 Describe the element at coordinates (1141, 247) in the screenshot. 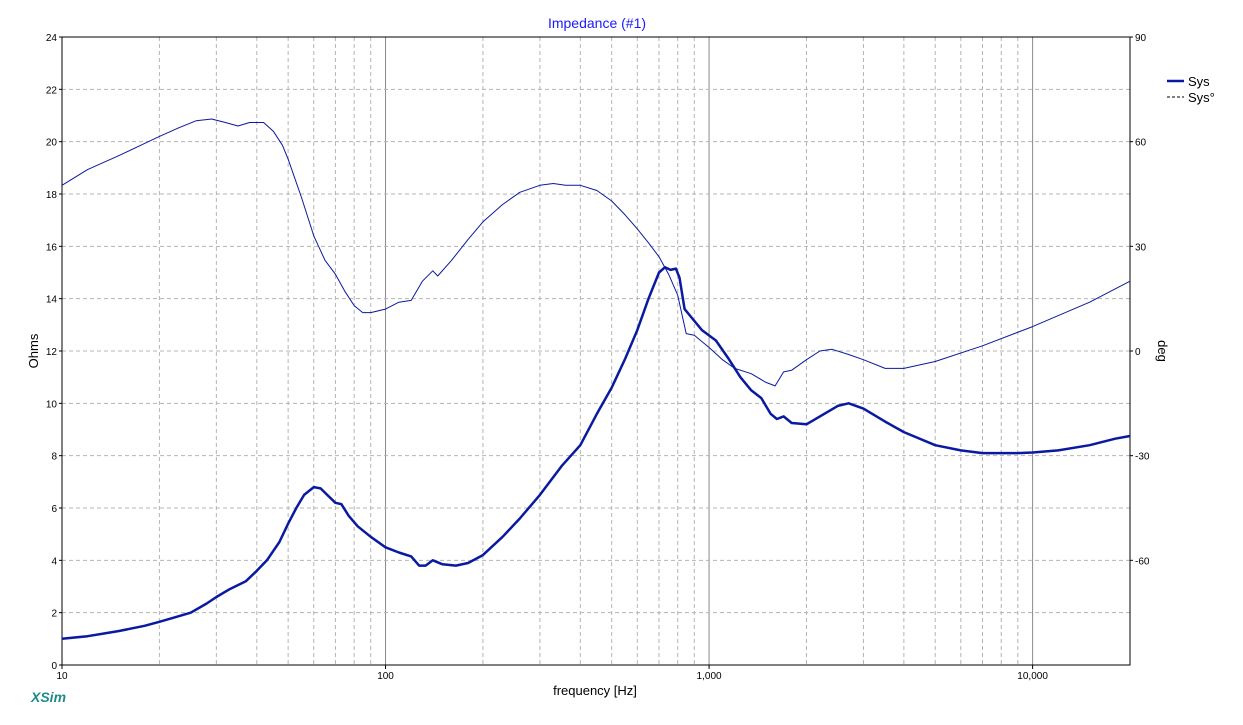

I see `y2-tick-label: 30` at that location.